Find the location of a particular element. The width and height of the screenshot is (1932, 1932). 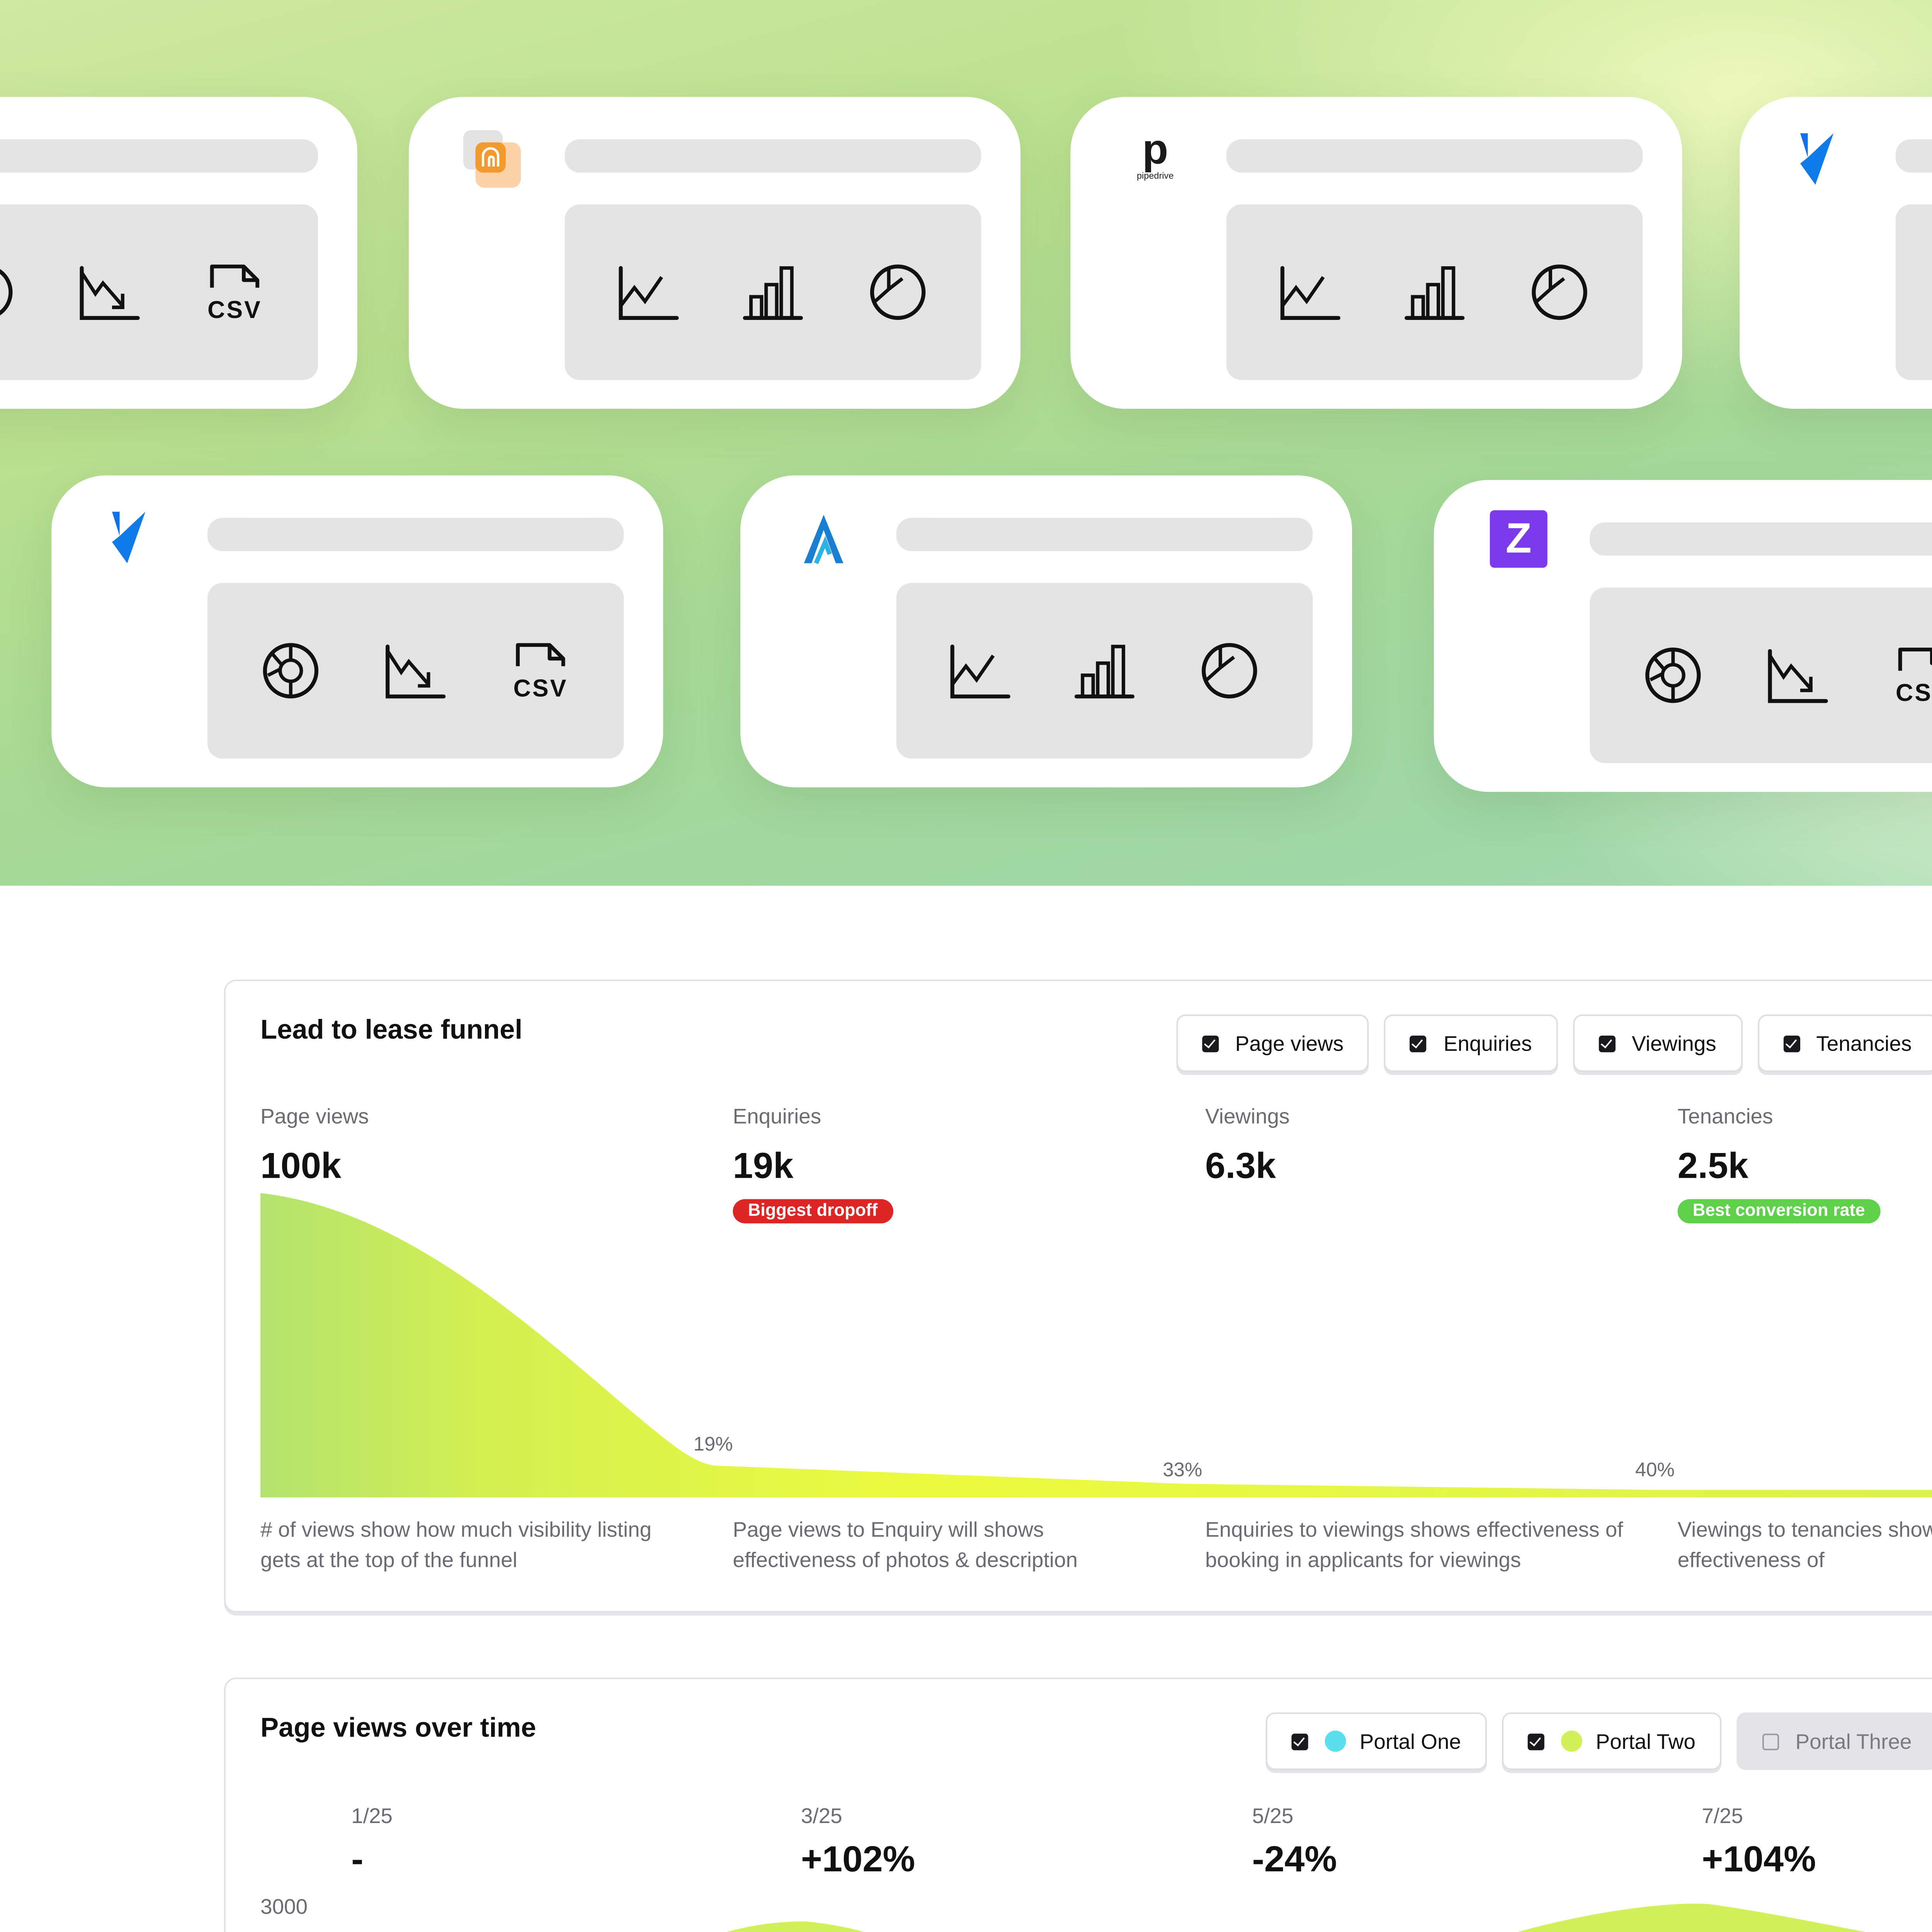

purple-z-logo: Z is located at coordinates (1519, 539).